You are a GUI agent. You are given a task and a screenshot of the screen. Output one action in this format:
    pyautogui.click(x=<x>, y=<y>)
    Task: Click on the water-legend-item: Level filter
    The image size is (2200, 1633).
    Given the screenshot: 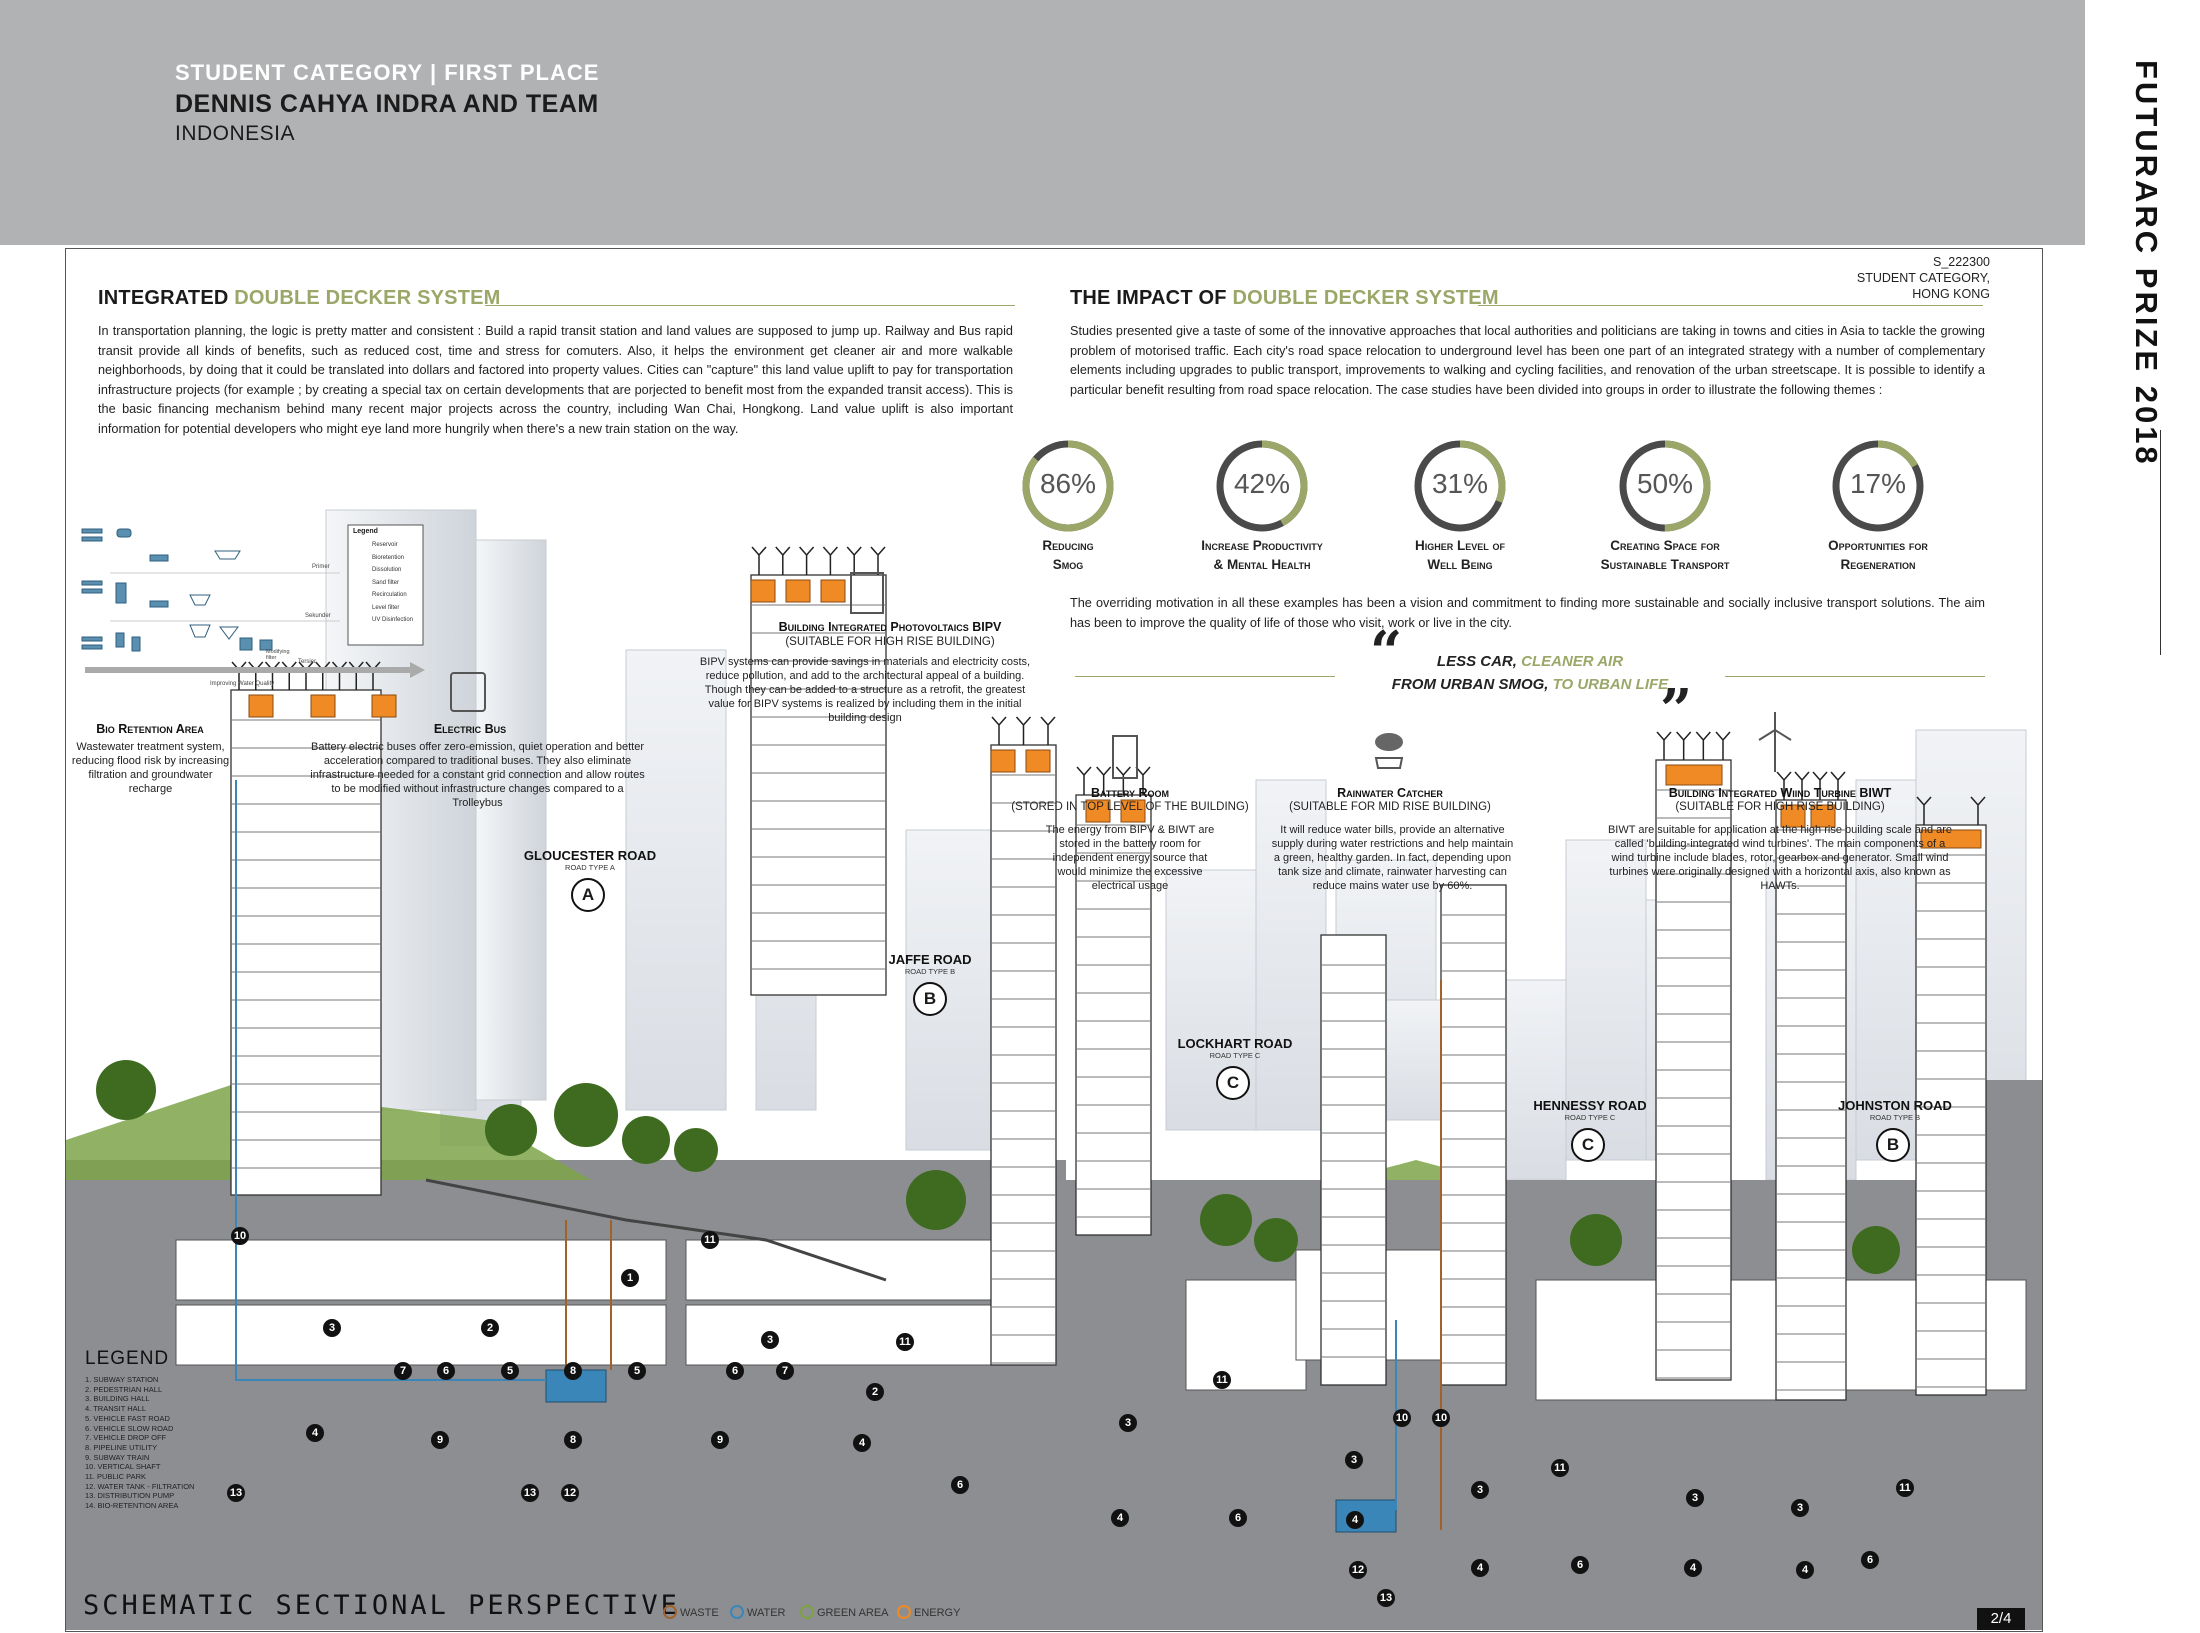 What is the action you would take?
    pyautogui.click(x=386, y=607)
    